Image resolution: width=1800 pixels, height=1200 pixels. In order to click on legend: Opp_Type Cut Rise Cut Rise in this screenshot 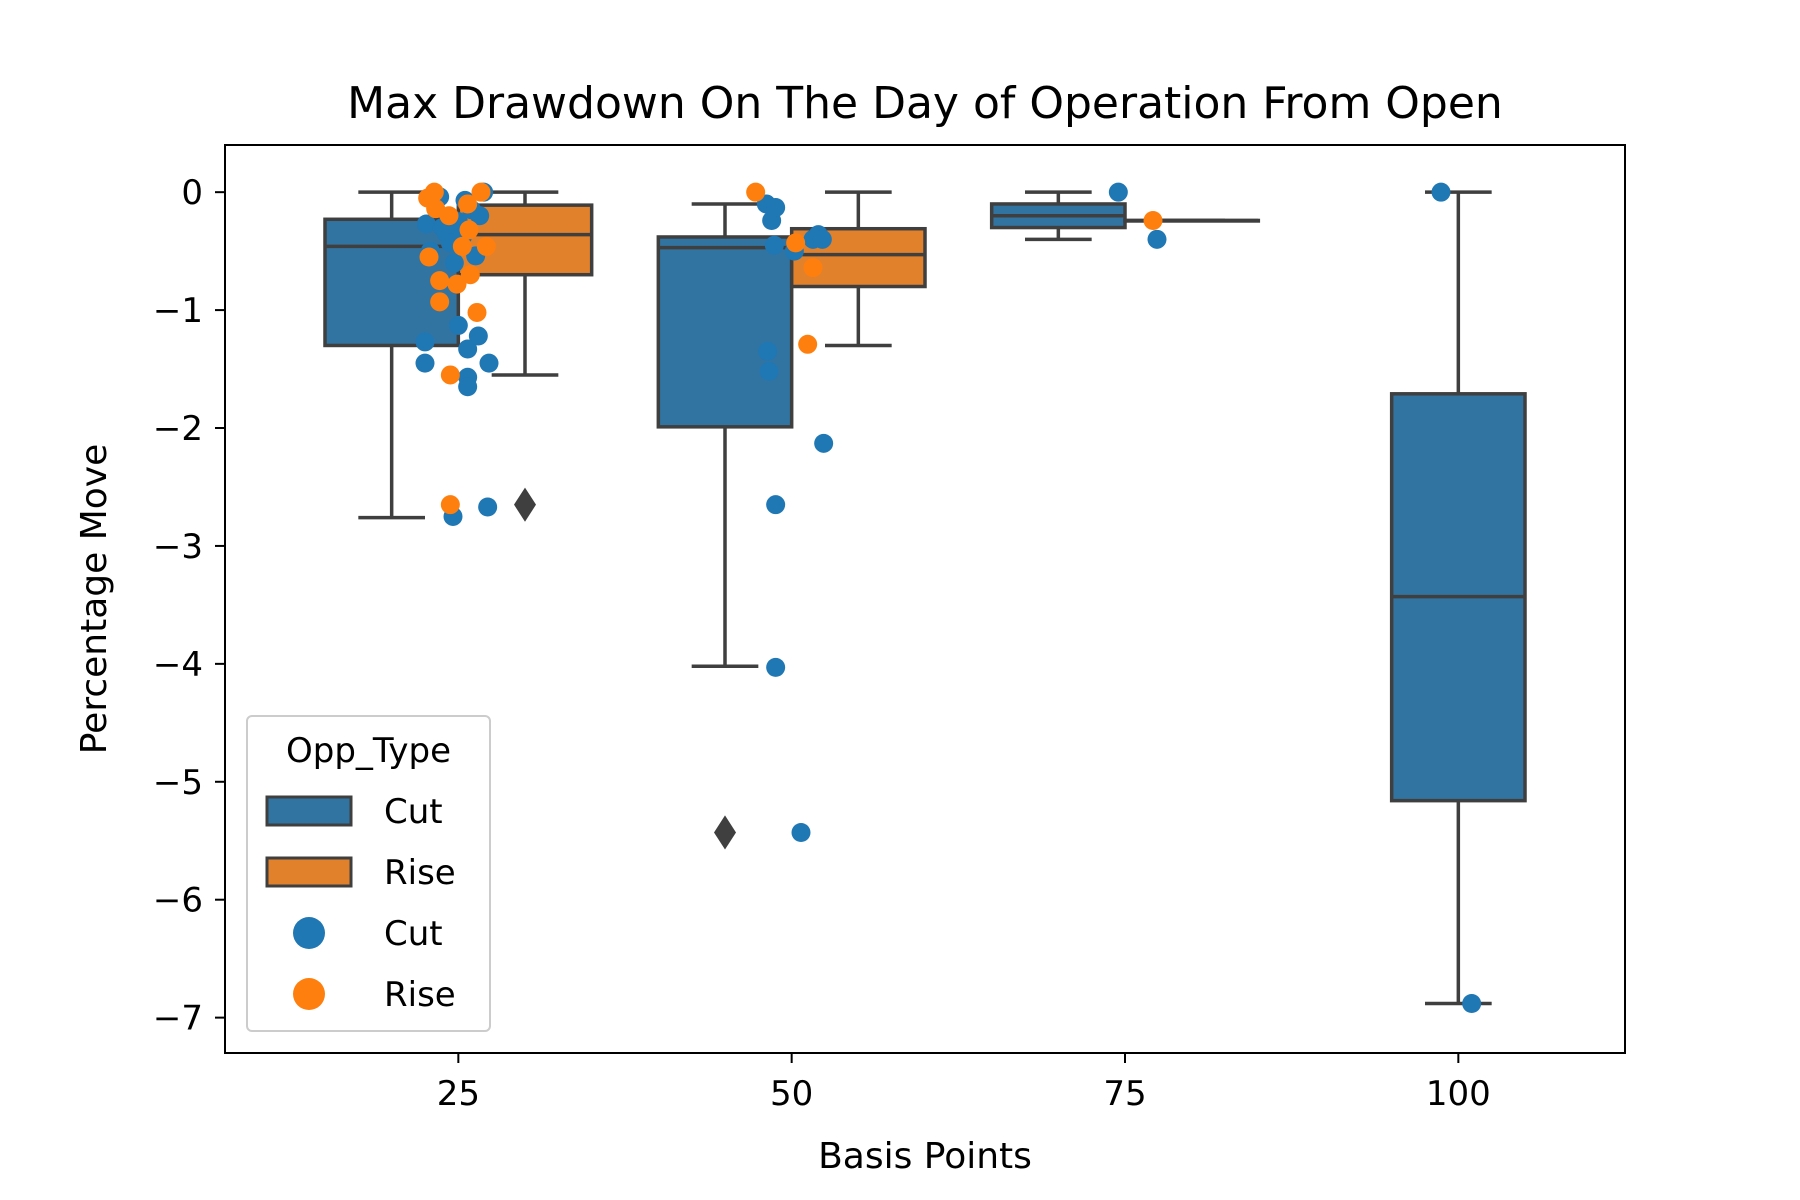, I will do `click(368, 873)`.